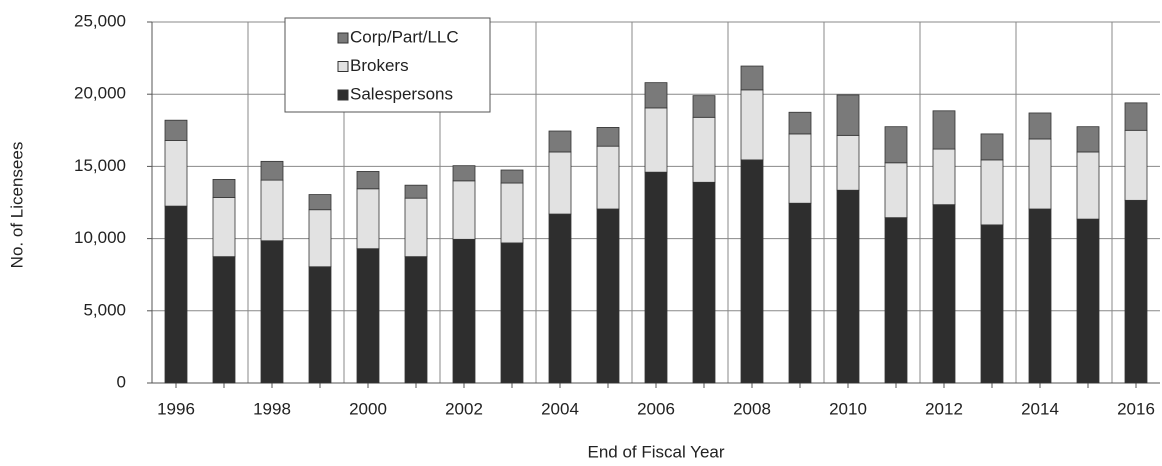 The height and width of the screenshot is (466, 1162). Describe the element at coordinates (1136, 408) in the screenshot. I see `x-tick-label: 2016` at that location.